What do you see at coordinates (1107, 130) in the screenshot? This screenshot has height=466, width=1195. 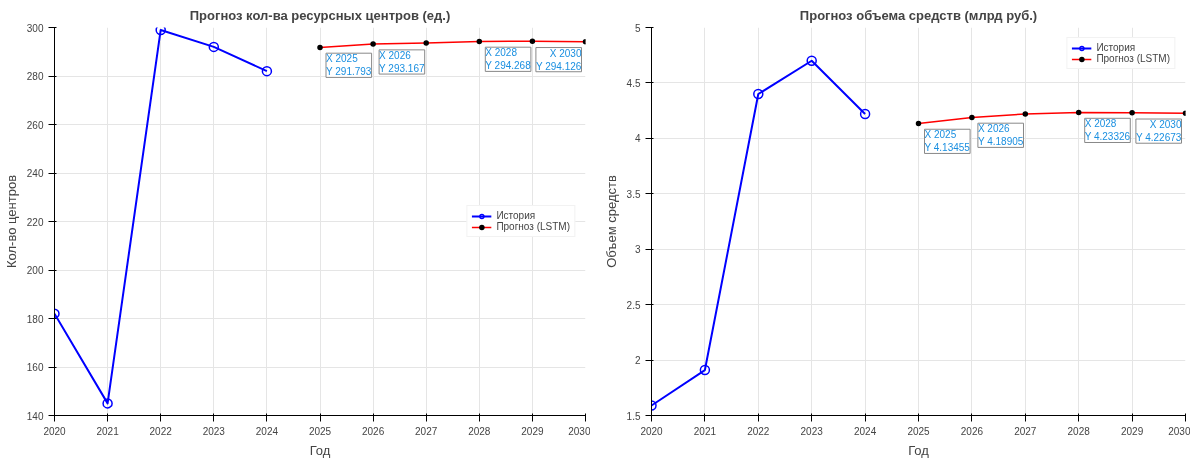 I see `annotation: X 2028 Y 4.23326` at bounding box center [1107, 130].